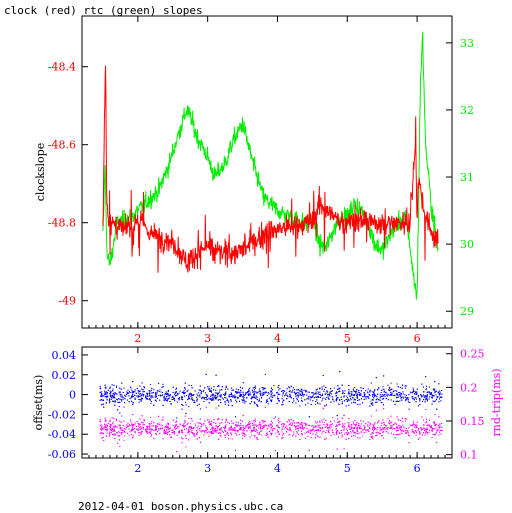 Image resolution: width=512 pixels, height=513 pixels. What do you see at coordinates (271, 394) in the screenshot?
I see `offset-scatter` at bounding box center [271, 394].